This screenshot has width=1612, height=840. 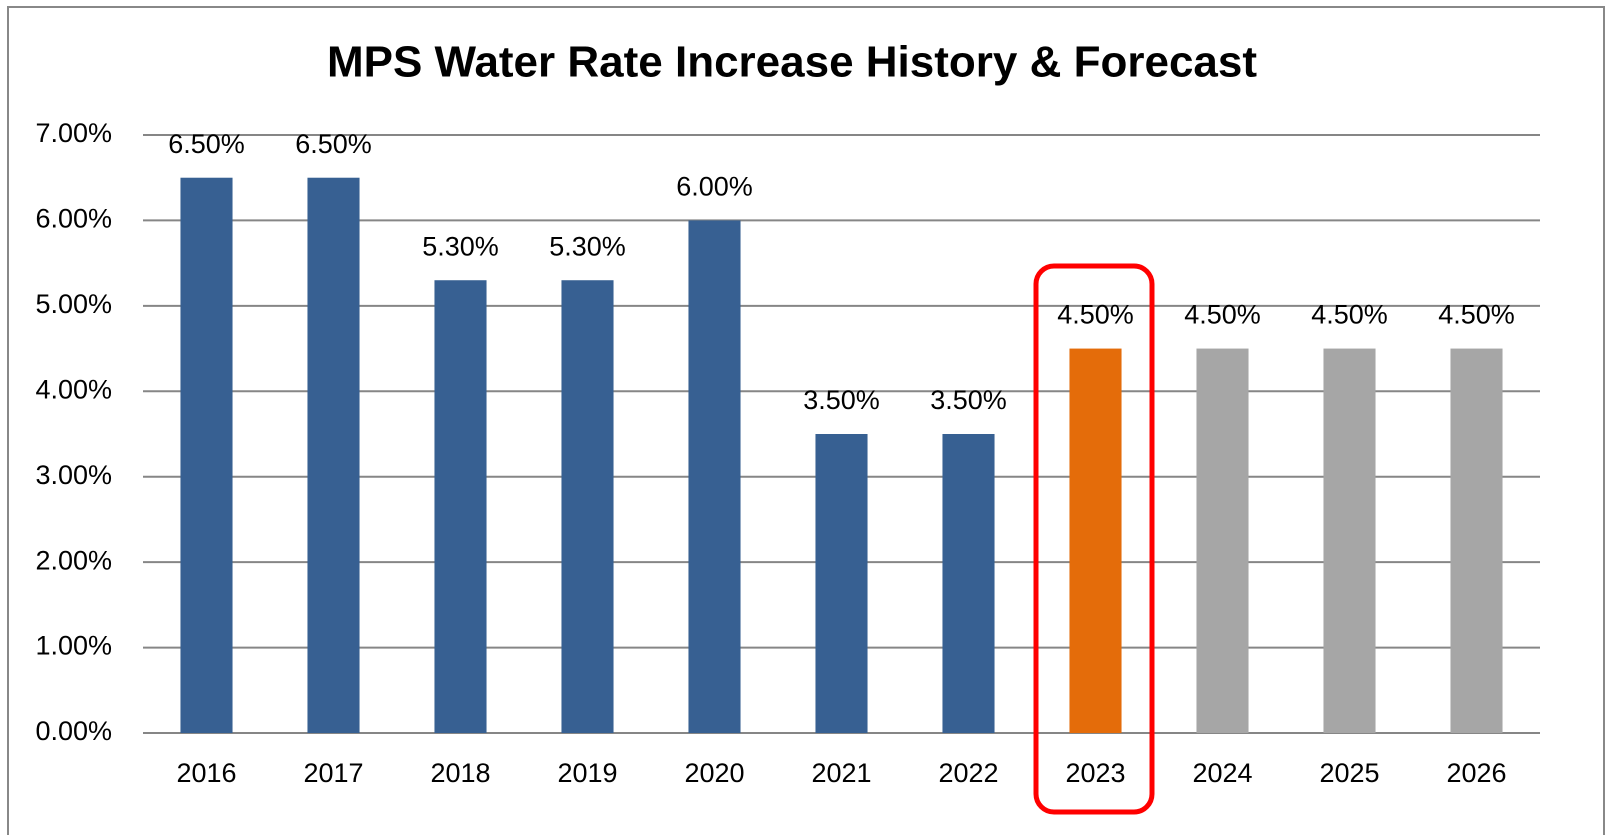 I want to click on x-tick-label: 2017, so click(x=333, y=773).